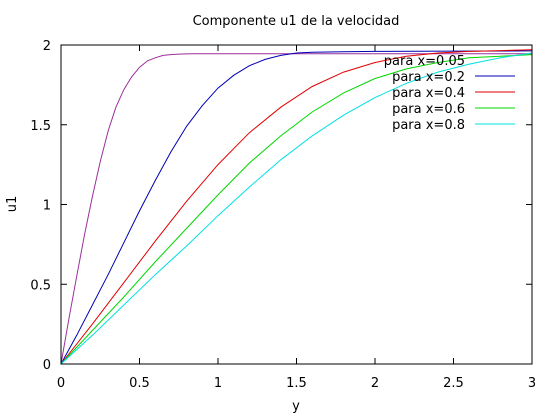 The height and width of the screenshot is (413, 556). Describe the element at coordinates (296, 406) in the screenshot. I see `x-axis-label: y` at that location.